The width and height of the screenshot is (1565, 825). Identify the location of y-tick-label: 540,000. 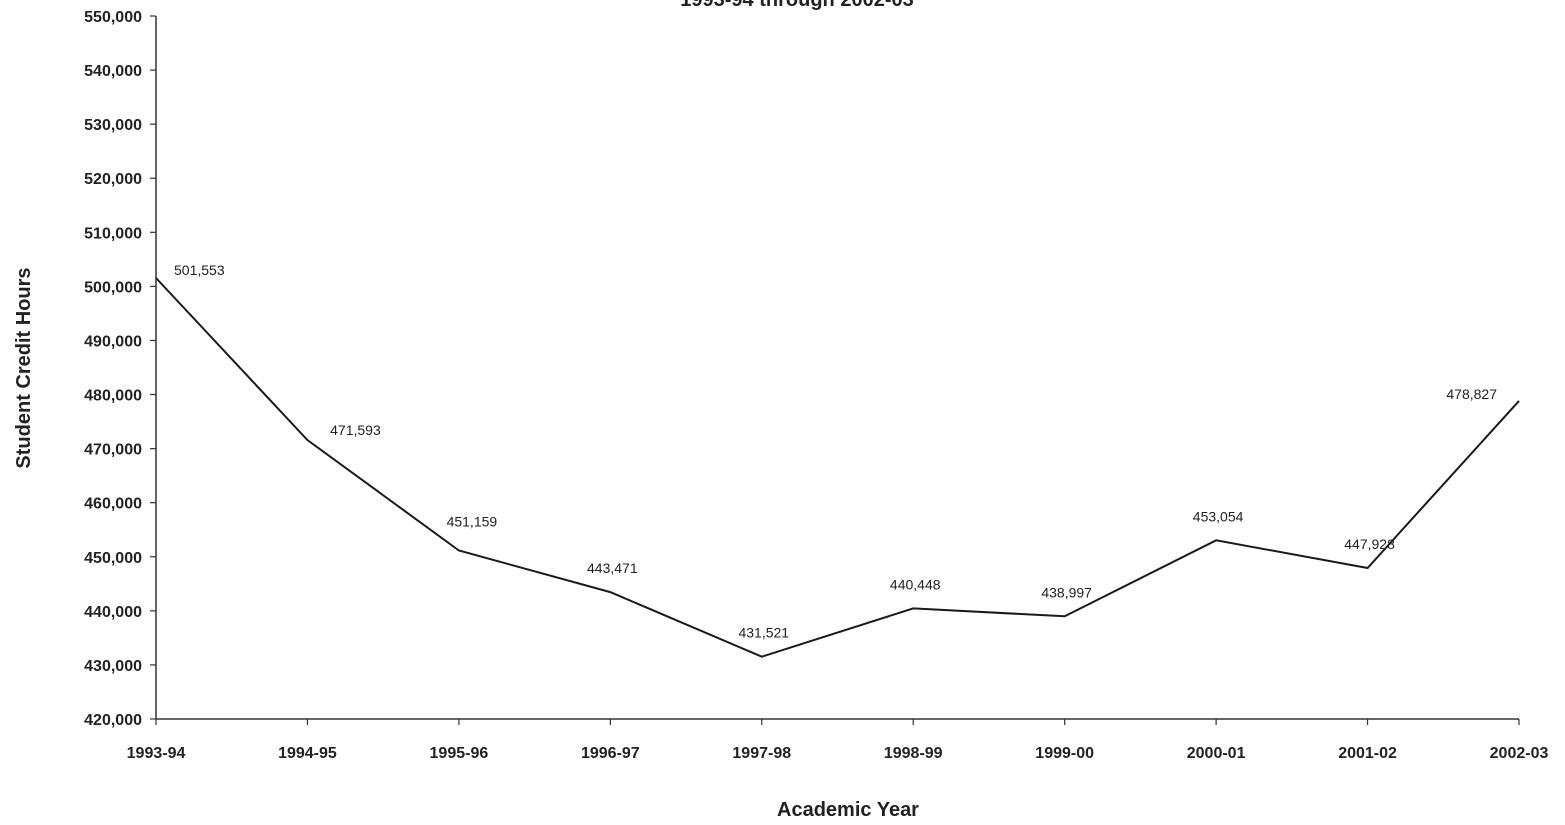
(113, 71).